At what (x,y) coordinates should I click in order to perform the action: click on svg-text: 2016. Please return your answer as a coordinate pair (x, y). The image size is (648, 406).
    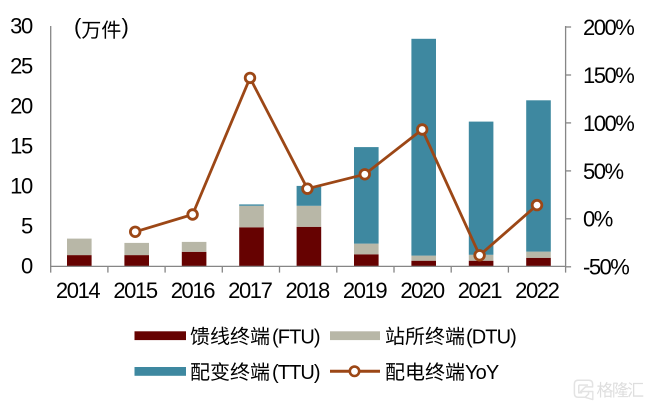
    Looking at the image, I should click on (193, 290).